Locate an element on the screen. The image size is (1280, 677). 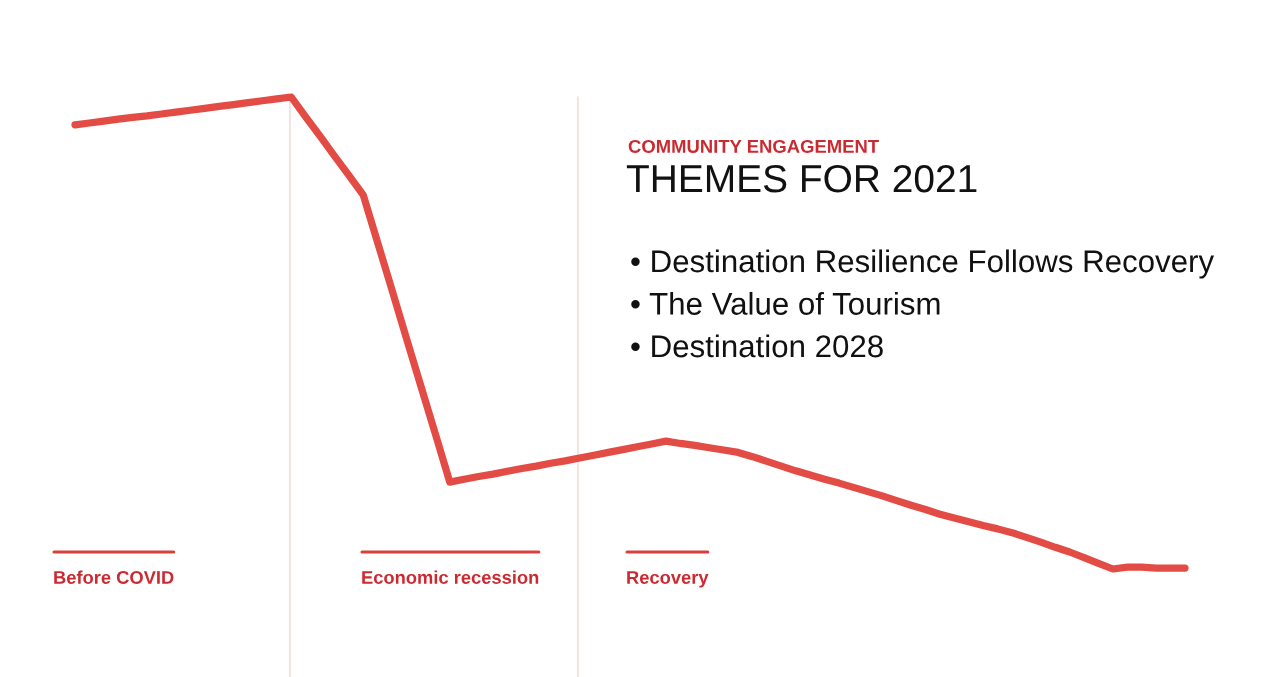
text: COMMUNITY ENGAGEMENT is located at coordinates (753, 146).